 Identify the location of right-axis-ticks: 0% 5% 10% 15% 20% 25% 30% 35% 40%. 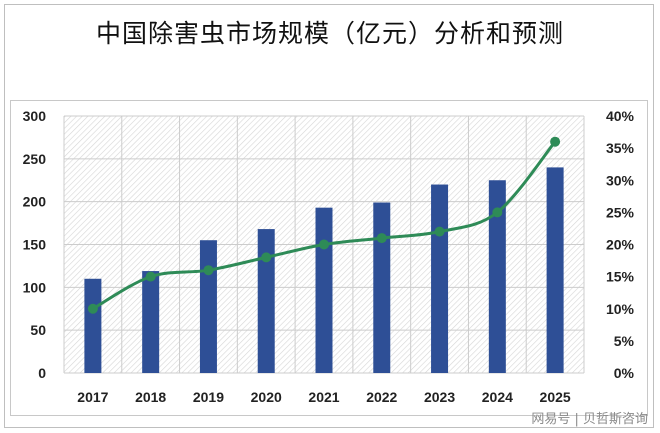
(620, 244).